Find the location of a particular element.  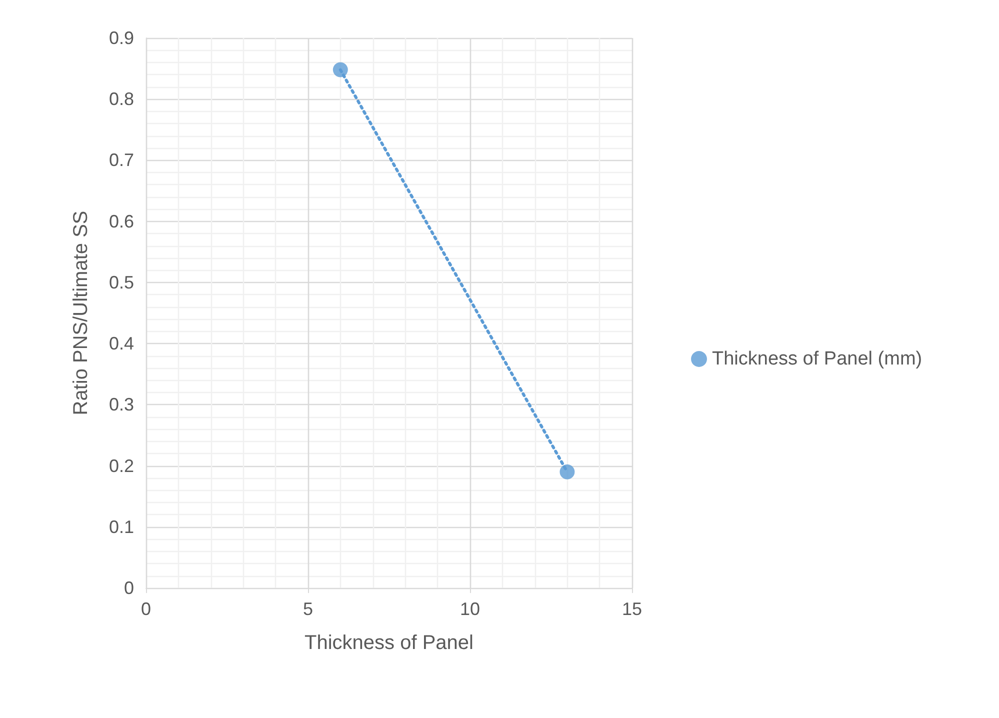

y-tick-label: 0.1 is located at coordinates (121, 526).